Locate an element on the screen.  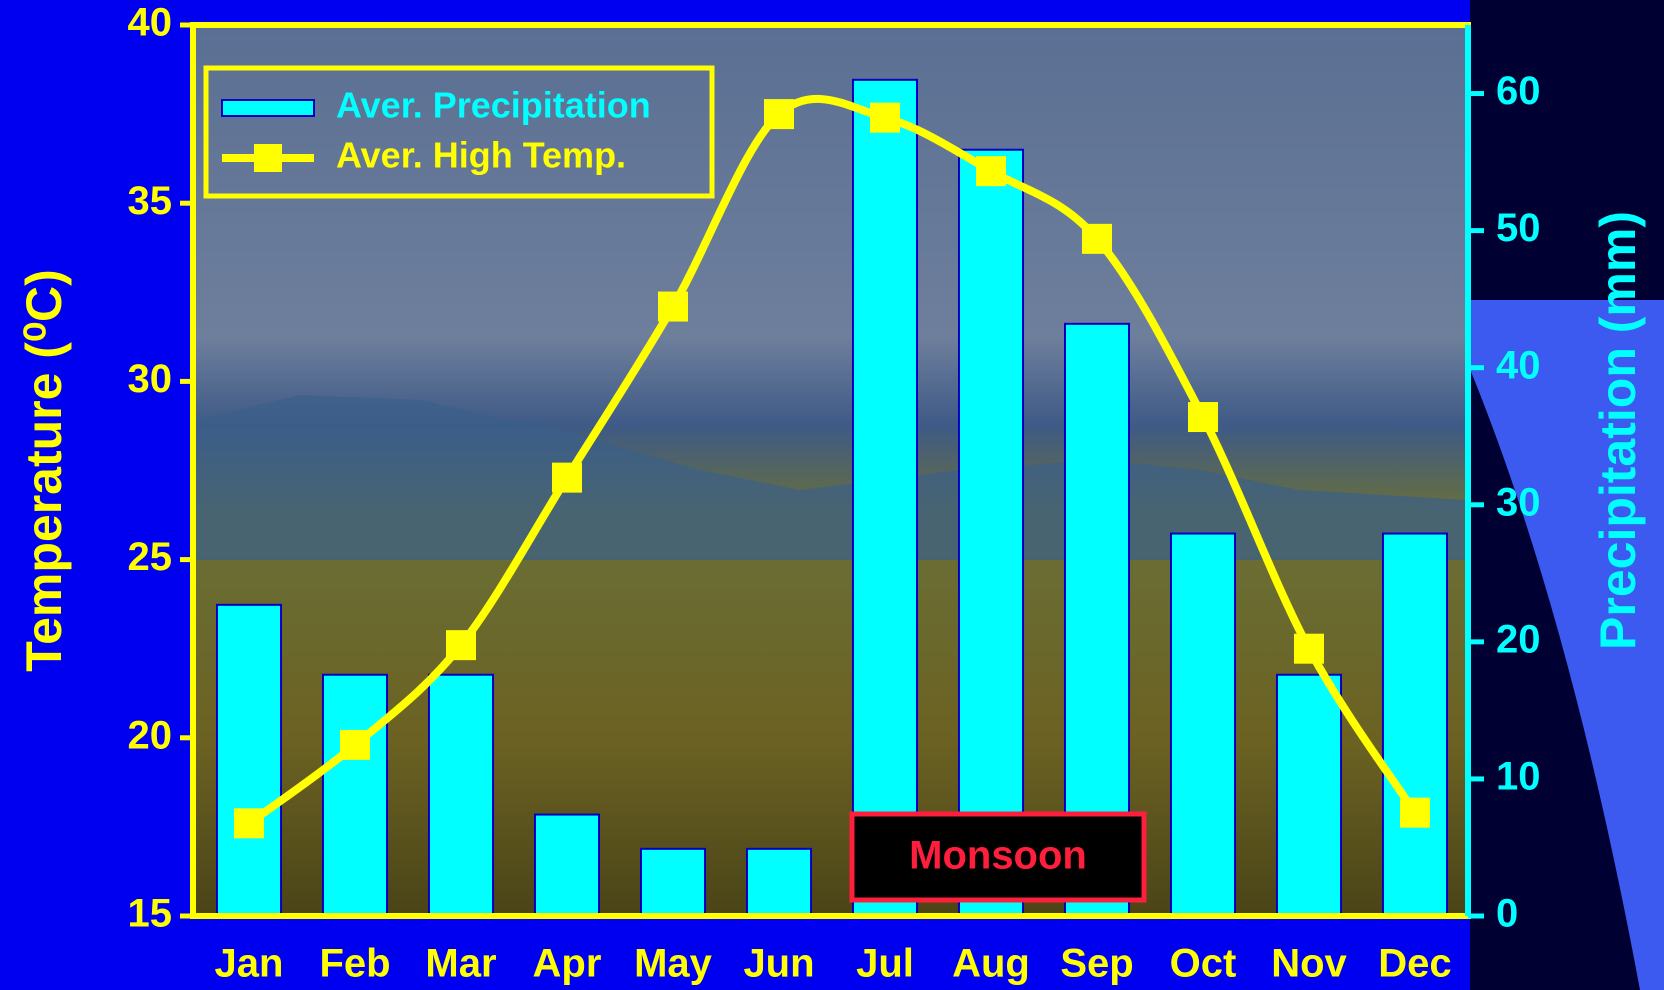
decor-arc is located at coordinates (1552, 645).